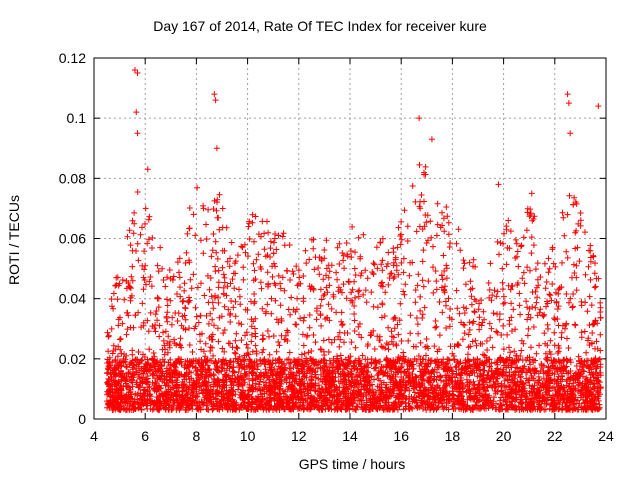 The height and width of the screenshot is (480, 640). What do you see at coordinates (352, 464) in the screenshot?
I see `x-axis-label: GPS time / hours` at bounding box center [352, 464].